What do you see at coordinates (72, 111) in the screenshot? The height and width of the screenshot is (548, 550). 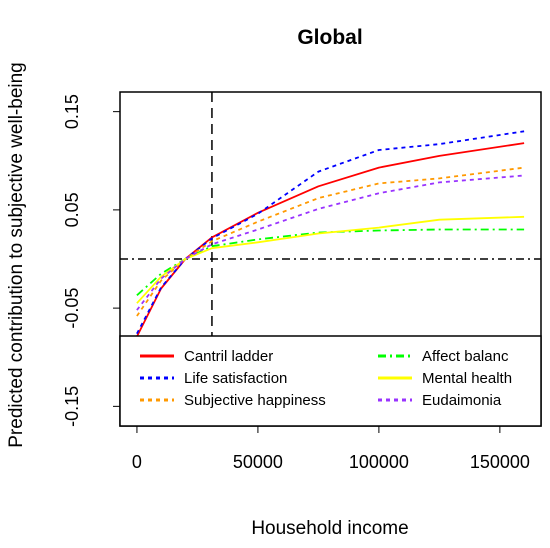 I see `y-tick-label: 0.15` at bounding box center [72, 111].